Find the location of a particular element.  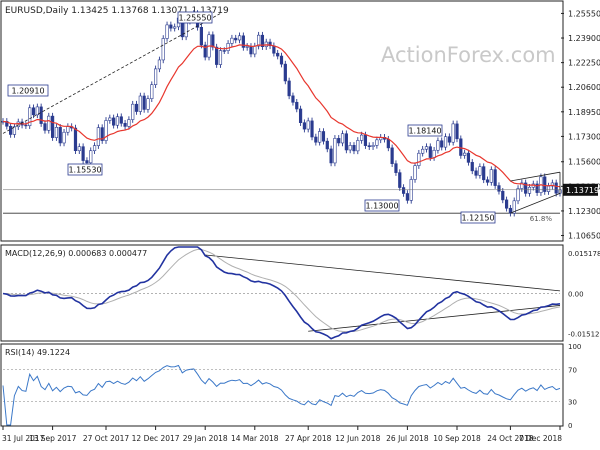

rsi-line is located at coordinates (281, 395).